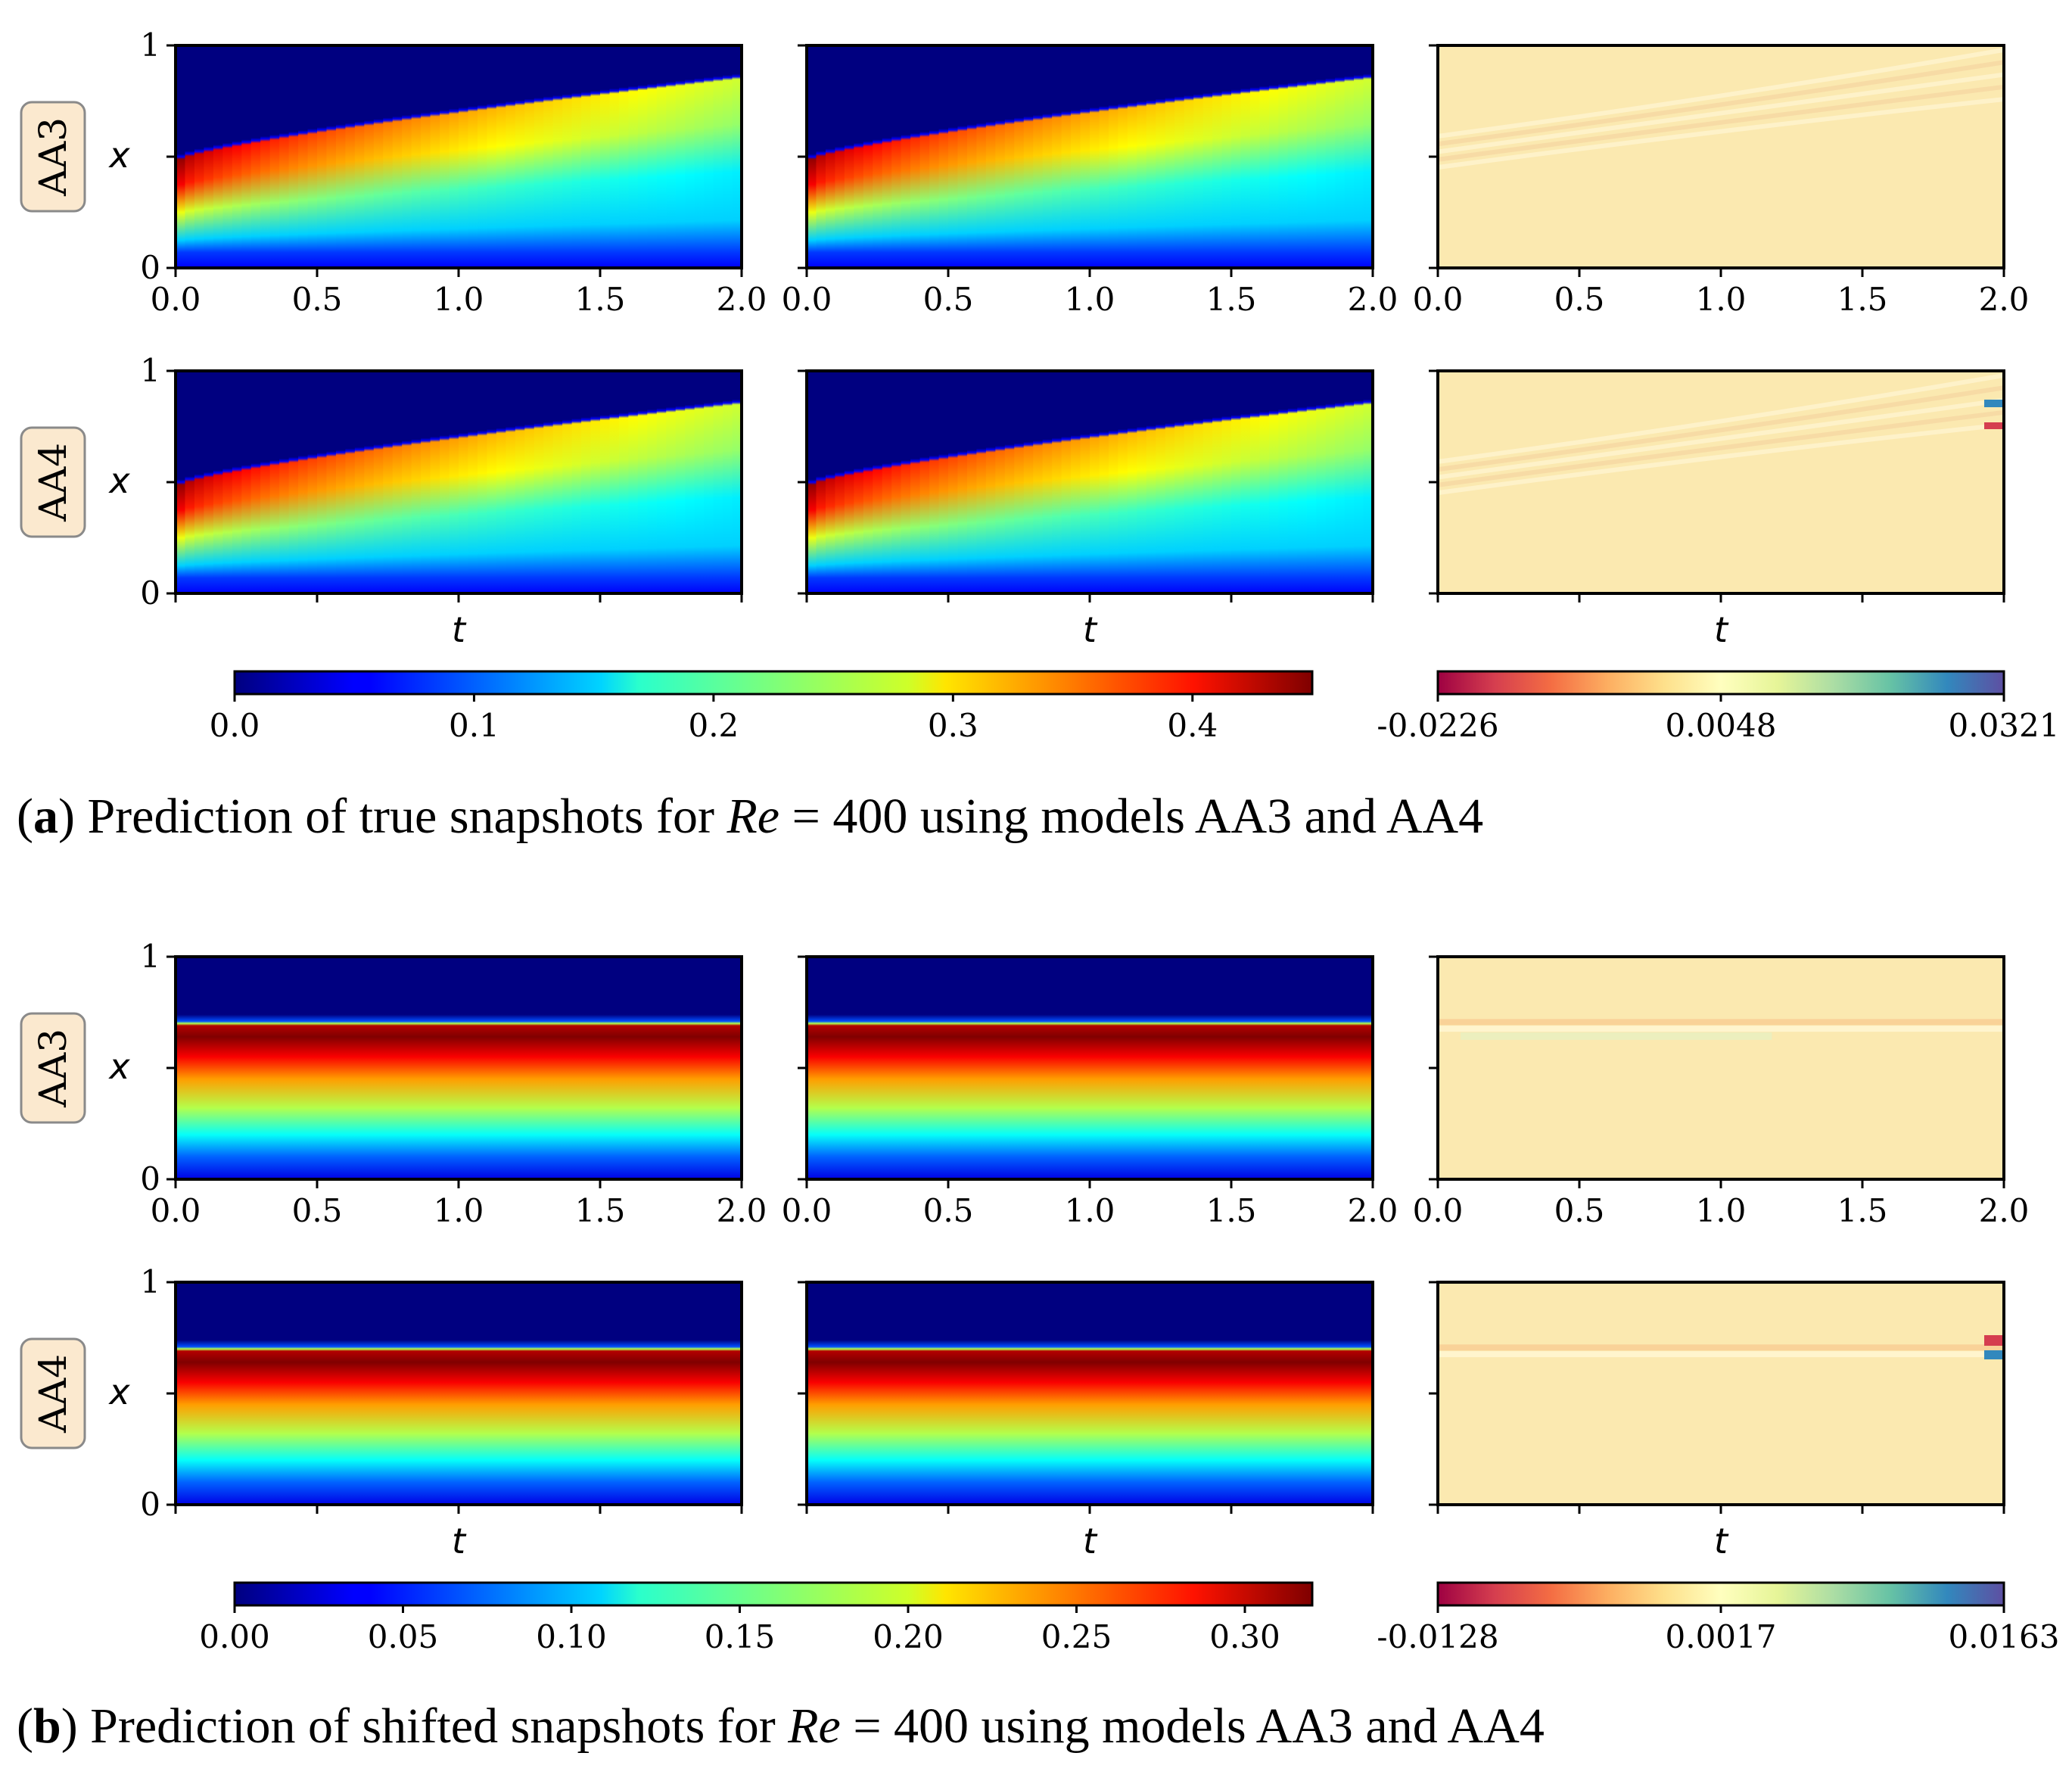 The width and height of the screenshot is (2072, 1784). What do you see at coordinates (47, 1726) in the screenshot?
I see `caption-letter: b` at bounding box center [47, 1726].